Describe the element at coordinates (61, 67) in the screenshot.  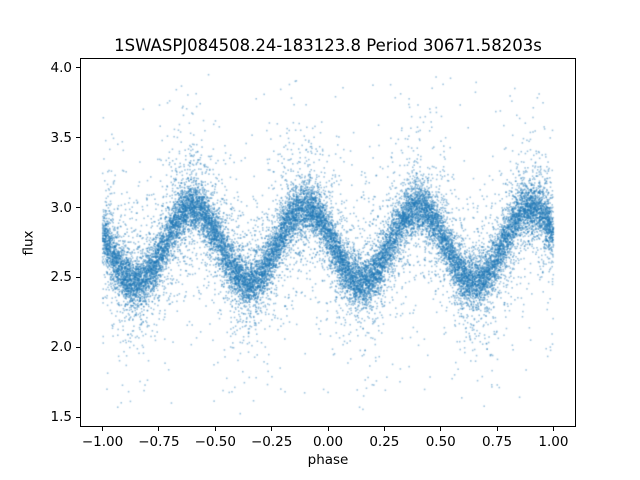
I see `y-tick-label: 4.0` at that location.